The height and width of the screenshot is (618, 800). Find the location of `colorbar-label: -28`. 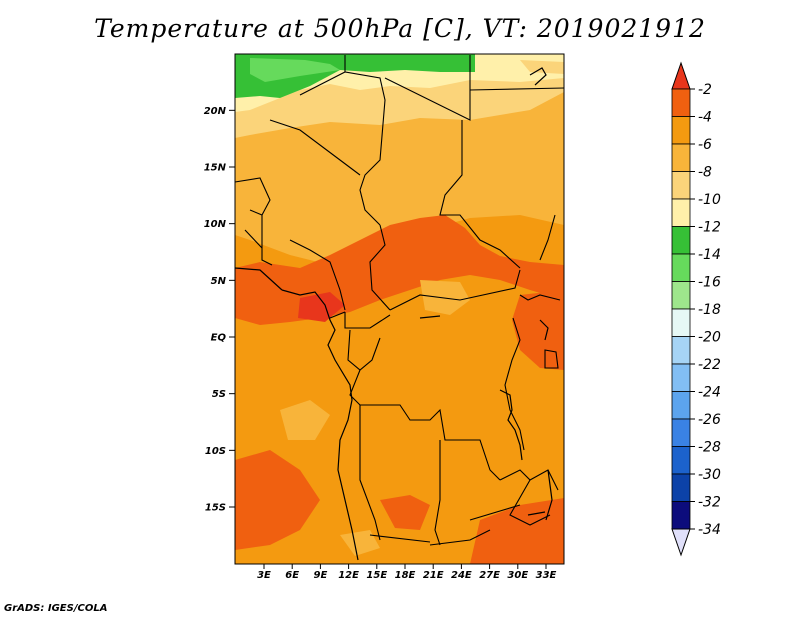

colorbar-label: -28 is located at coordinates (709, 448).